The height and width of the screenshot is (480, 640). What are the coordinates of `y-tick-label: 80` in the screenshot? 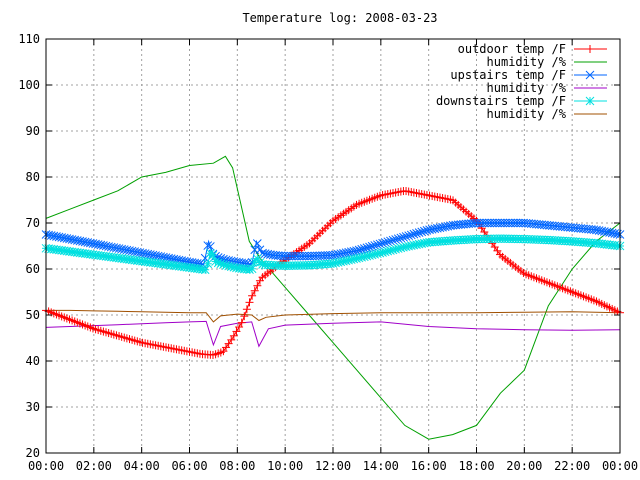 It's located at (33, 177).